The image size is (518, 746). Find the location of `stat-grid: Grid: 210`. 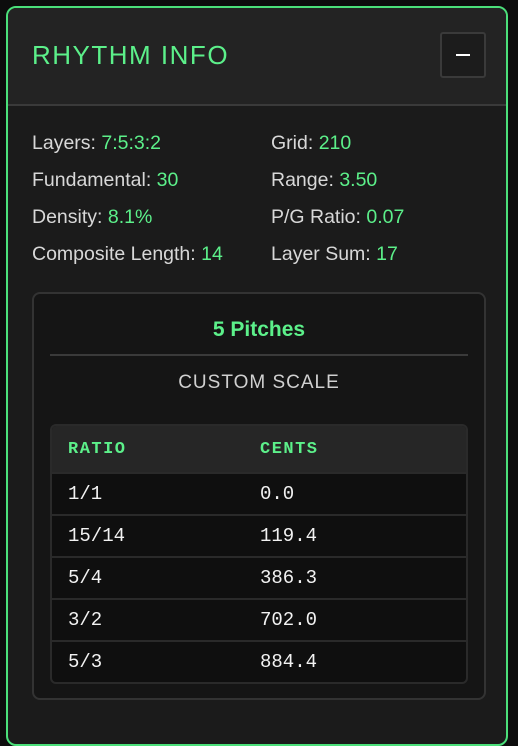

stat-grid: Grid: 210 is located at coordinates (381, 143).